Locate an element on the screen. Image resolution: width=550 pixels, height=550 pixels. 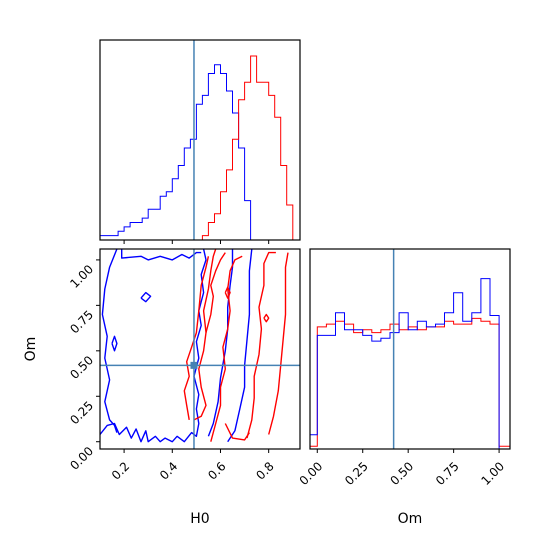
tick-label-om-x-3: 0.75 is located at coordinates (447, 473).